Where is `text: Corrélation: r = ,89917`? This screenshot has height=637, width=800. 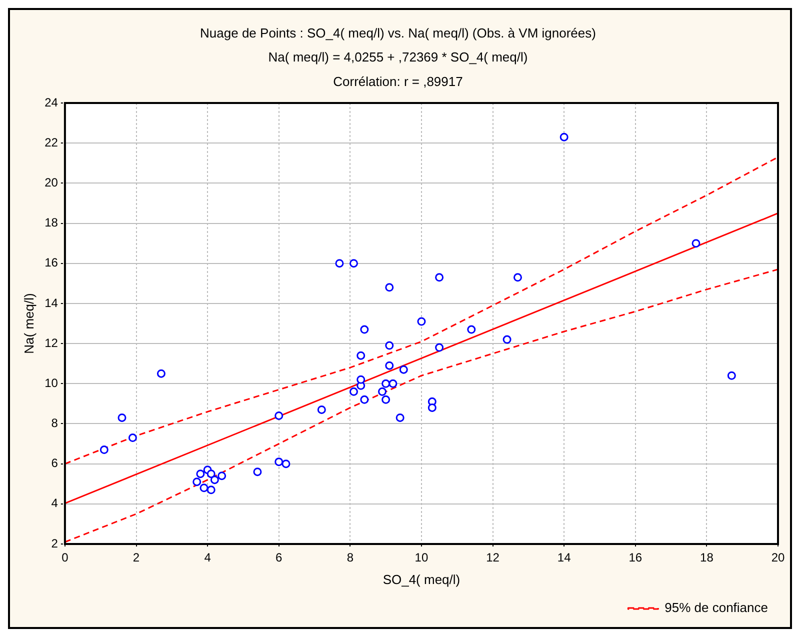 text: Corrélation: r = ,89917 is located at coordinates (398, 82).